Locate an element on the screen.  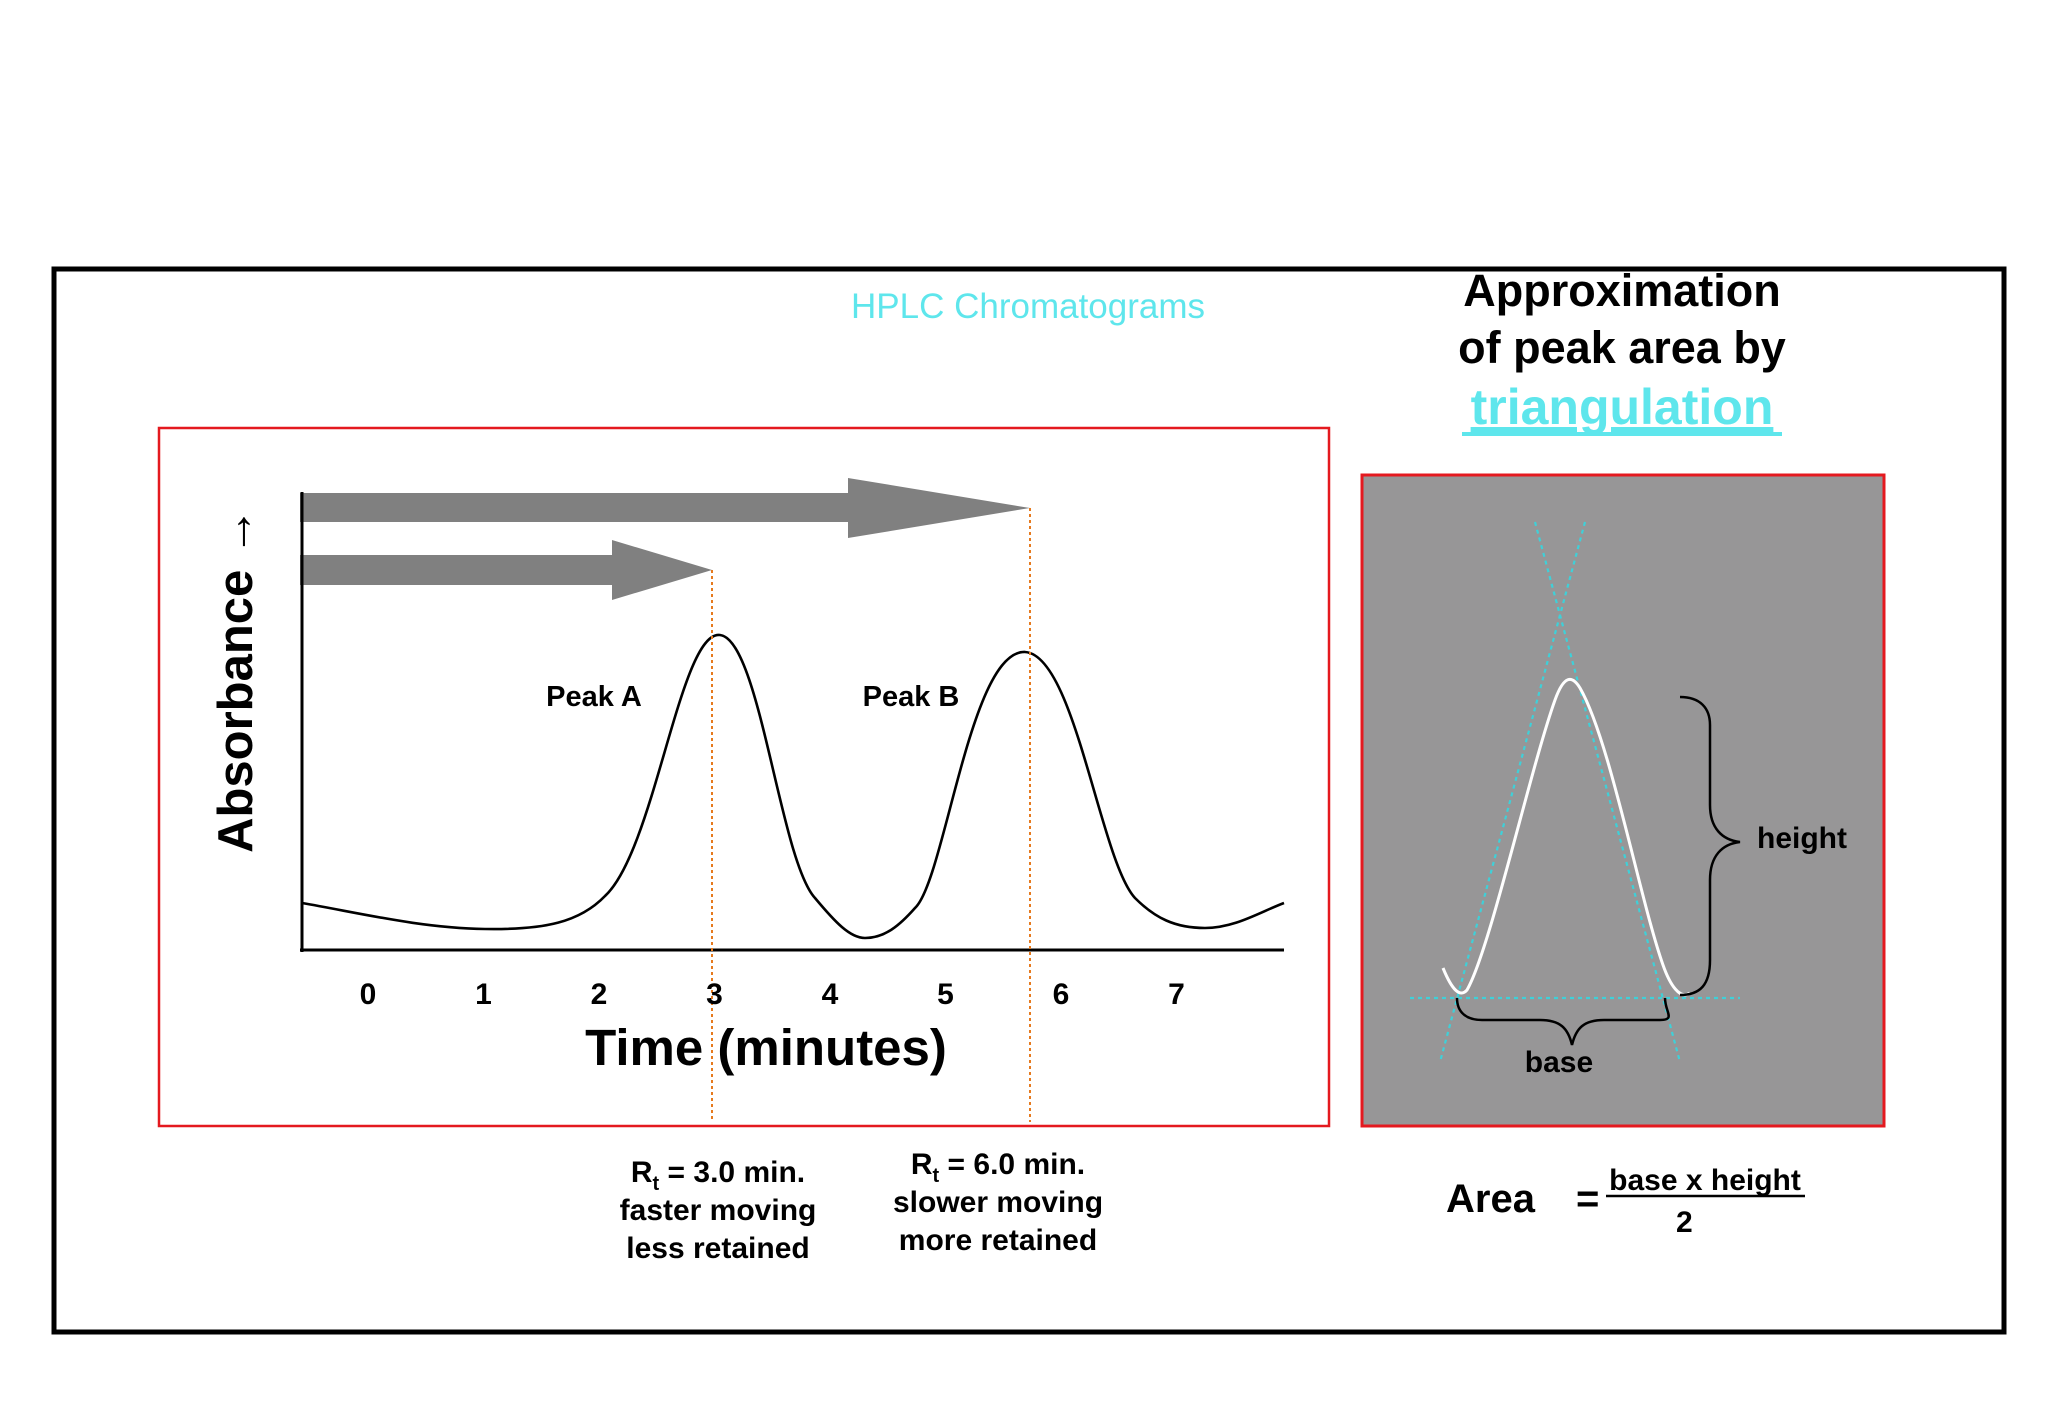
tangent-right is located at coordinates (1607, 792).